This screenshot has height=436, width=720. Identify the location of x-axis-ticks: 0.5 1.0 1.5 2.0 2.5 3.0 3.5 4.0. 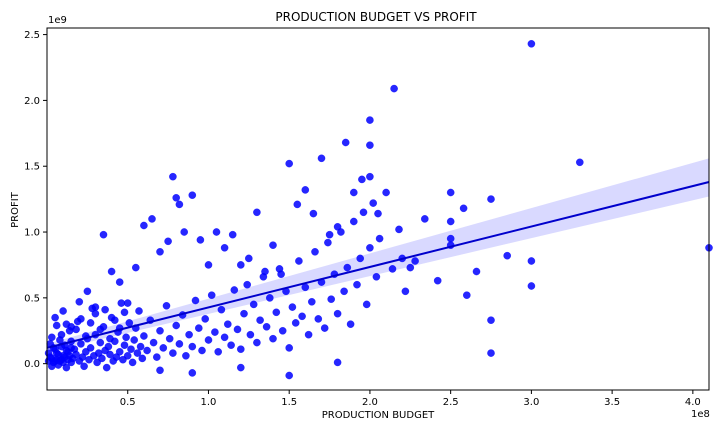
(410, 399).